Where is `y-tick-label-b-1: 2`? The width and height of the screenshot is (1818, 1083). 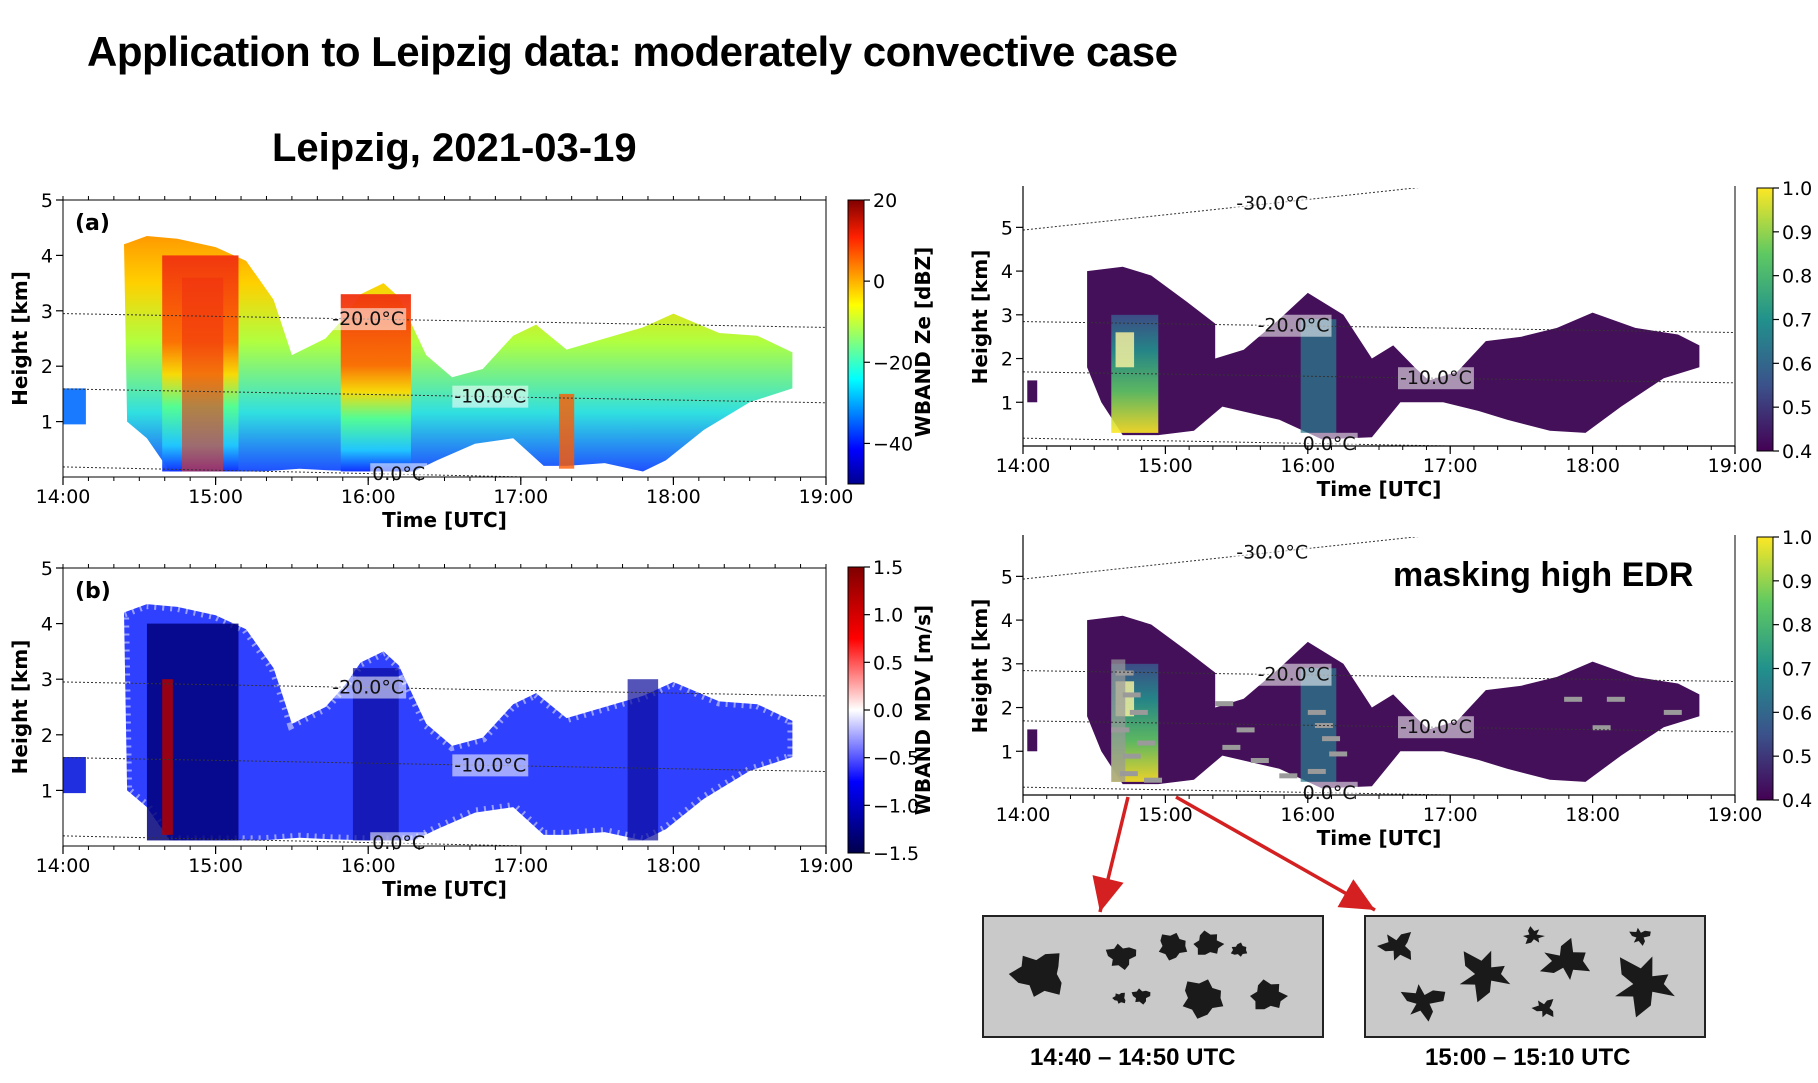 y-tick-label-b-1: 2 is located at coordinates (47, 736).